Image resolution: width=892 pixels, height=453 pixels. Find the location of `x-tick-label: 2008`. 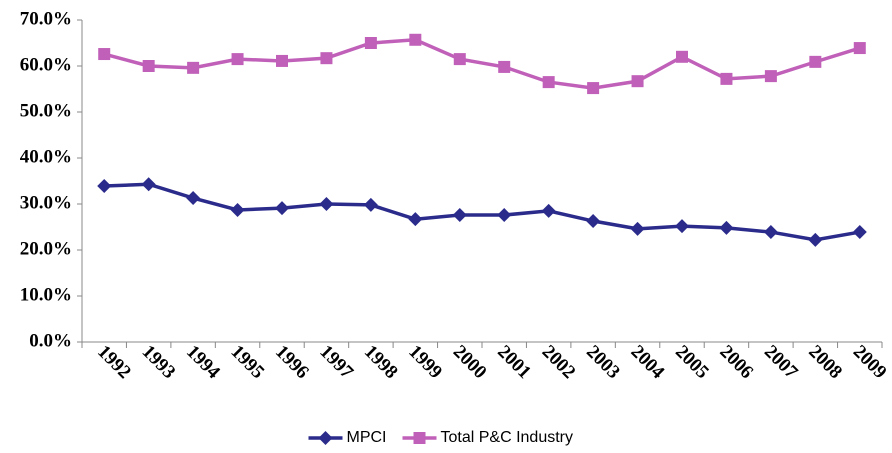

x-tick-label: 2008 is located at coordinates (825, 362).